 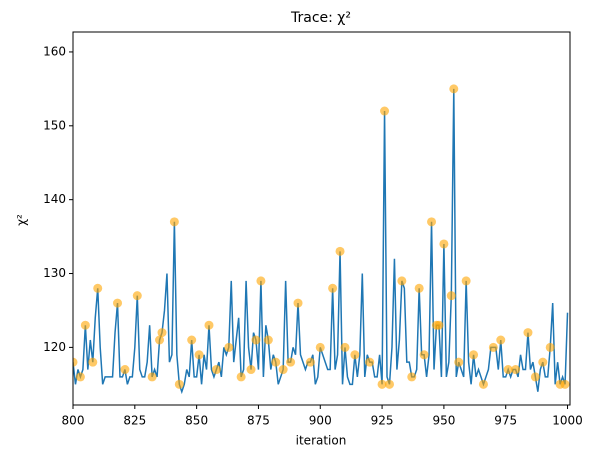 What do you see at coordinates (382, 421) in the screenshot?
I see `x-tick-label: 925` at bounding box center [382, 421].